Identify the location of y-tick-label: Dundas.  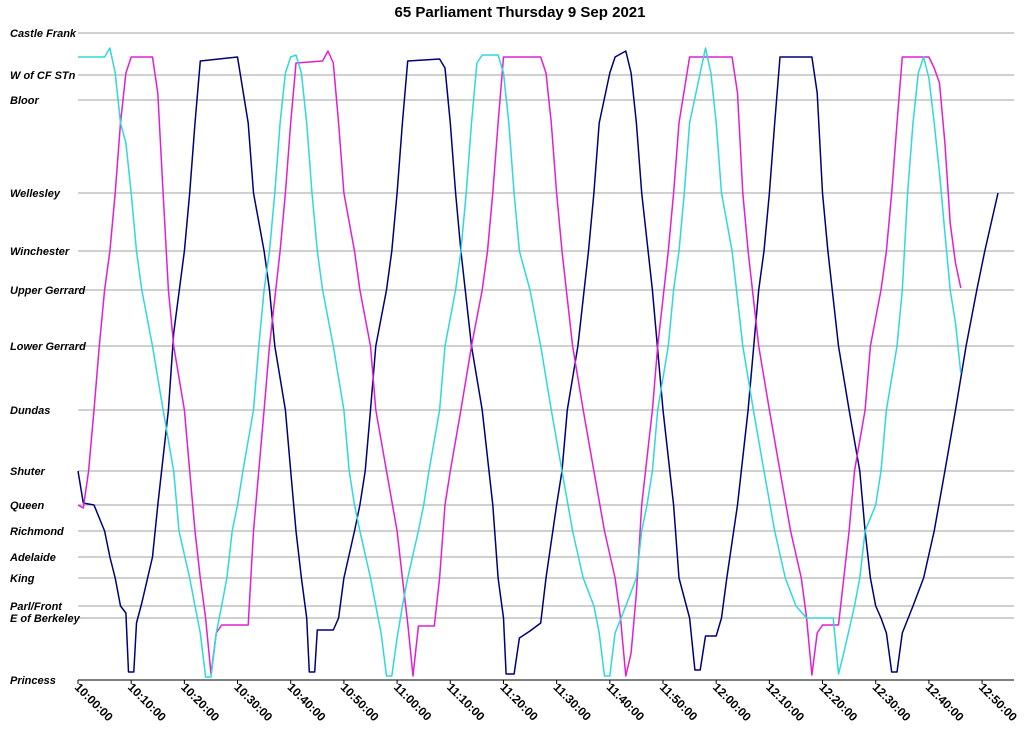
(30, 411).